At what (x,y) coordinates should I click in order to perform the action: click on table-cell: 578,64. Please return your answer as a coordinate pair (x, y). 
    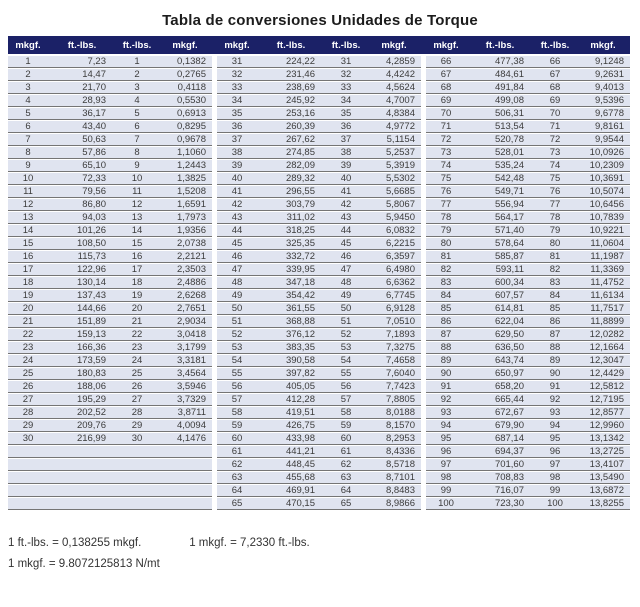
    Looking at the image, I should click on (509, 243).